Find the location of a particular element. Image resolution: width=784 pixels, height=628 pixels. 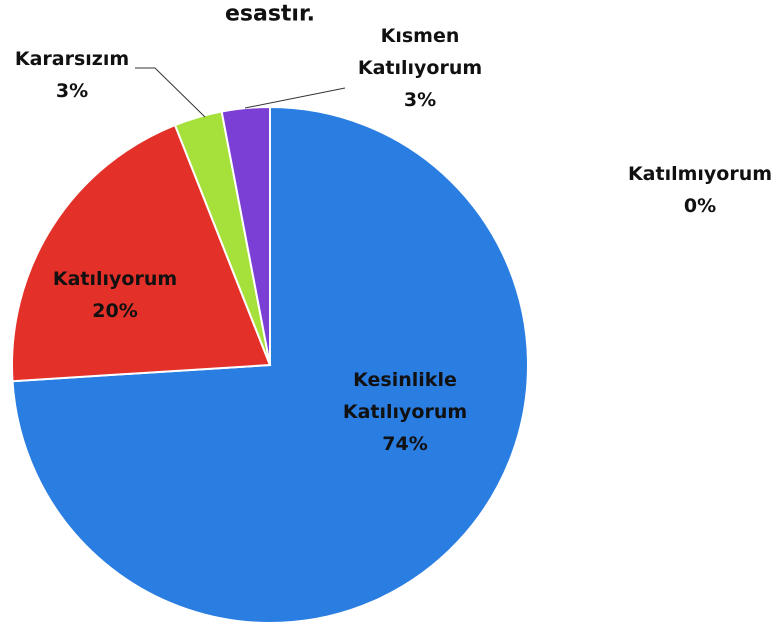

chart-title: esastır. is located at coordinates (270, 14).